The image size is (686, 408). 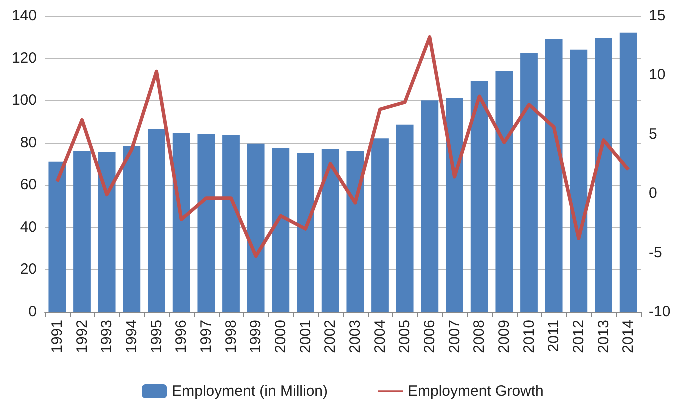 I want to click on x-tick-label: 1991, so click(x=57, y=337).